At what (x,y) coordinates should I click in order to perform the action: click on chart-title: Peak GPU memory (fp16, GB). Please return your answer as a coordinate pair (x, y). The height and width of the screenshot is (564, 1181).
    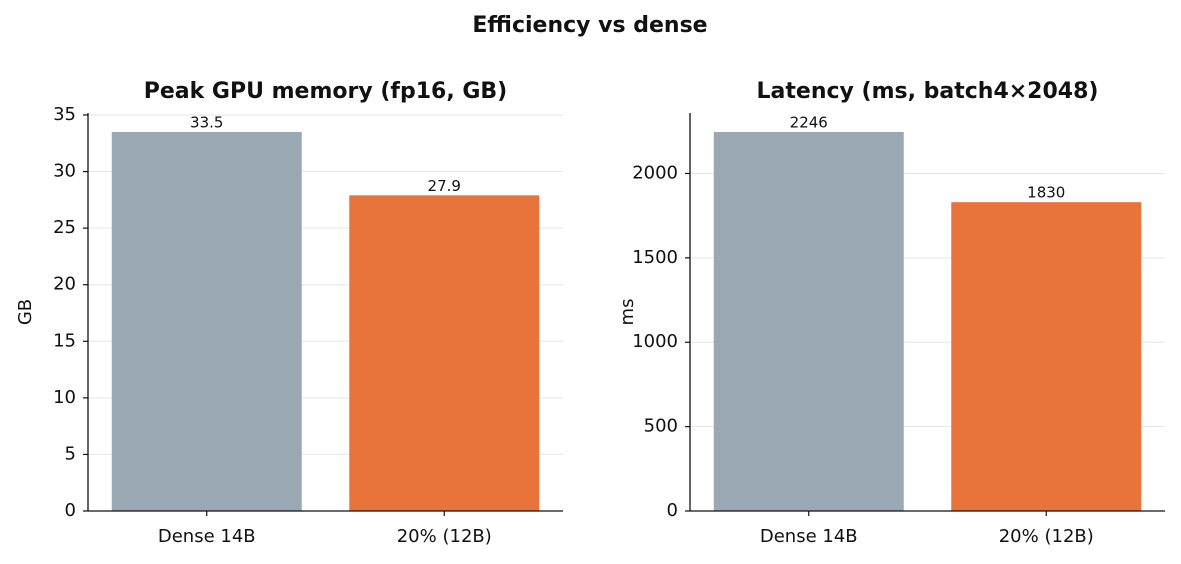
    Looking at the image, I should click on (326, 91).